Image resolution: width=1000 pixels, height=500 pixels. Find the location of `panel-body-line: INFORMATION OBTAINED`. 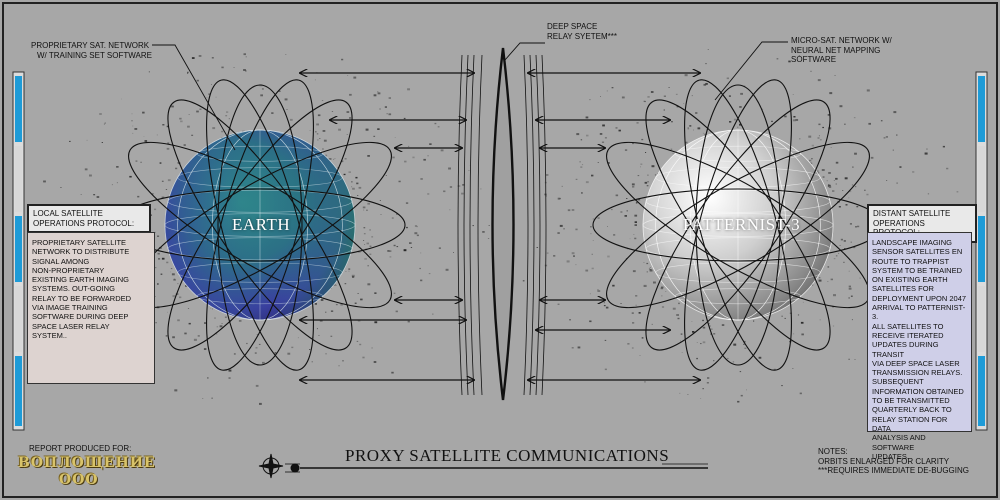

panel-body-line: INFORMATION OBTAINED is located at coordinates (918, 391).